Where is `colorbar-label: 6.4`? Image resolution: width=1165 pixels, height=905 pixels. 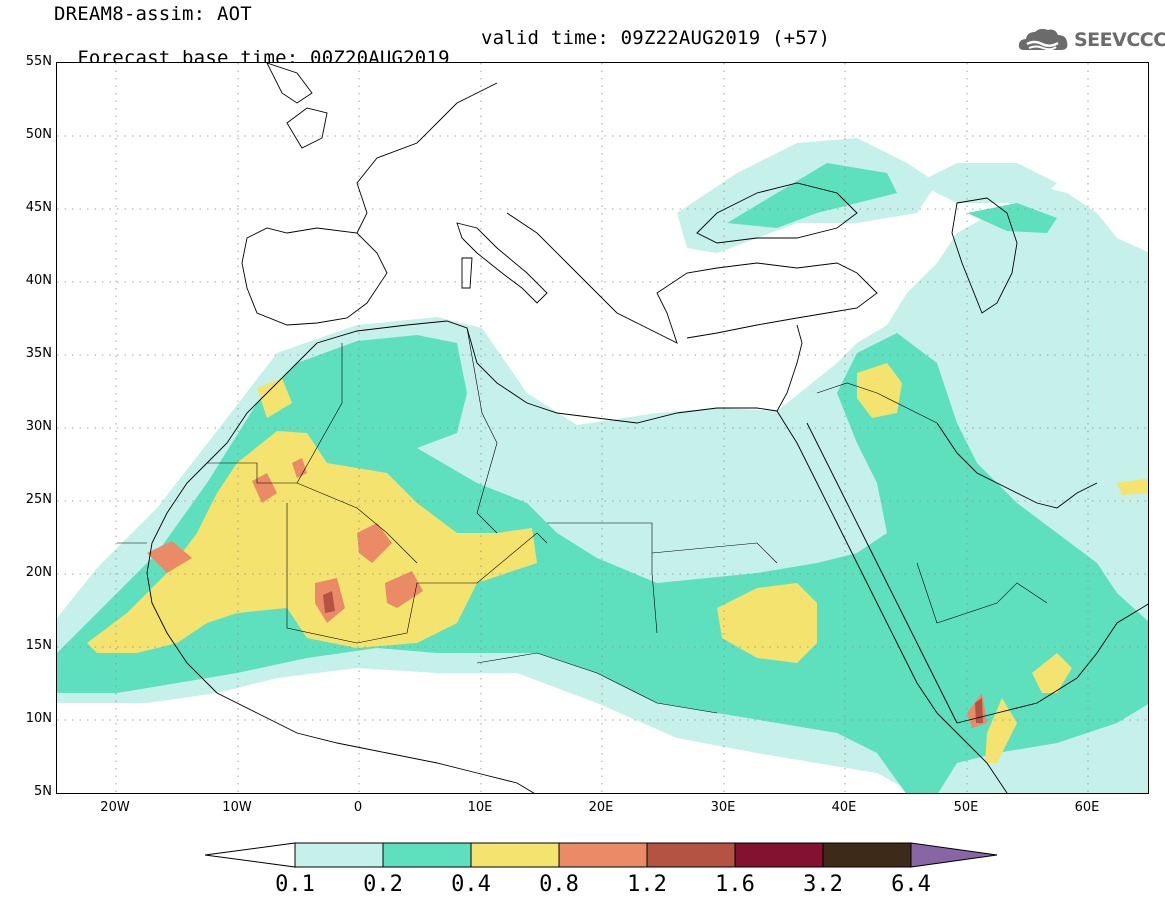
colorbar-label: 6.4 is located at coordinates (911, 884).